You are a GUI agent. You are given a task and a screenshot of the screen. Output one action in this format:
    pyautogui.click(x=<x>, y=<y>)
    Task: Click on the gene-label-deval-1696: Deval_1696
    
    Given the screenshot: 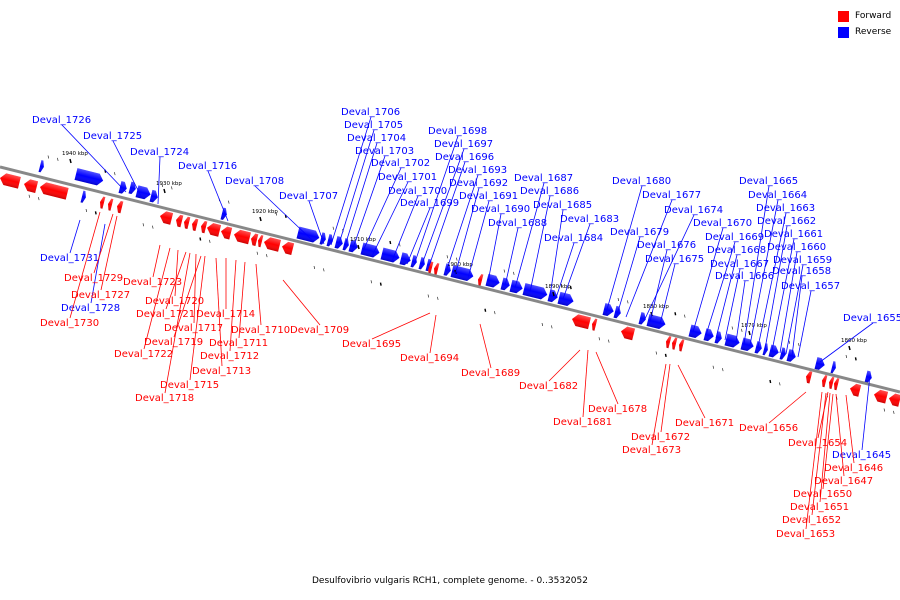 What is the action you would take?
    pyautogui.click(x=460, y=211)
    